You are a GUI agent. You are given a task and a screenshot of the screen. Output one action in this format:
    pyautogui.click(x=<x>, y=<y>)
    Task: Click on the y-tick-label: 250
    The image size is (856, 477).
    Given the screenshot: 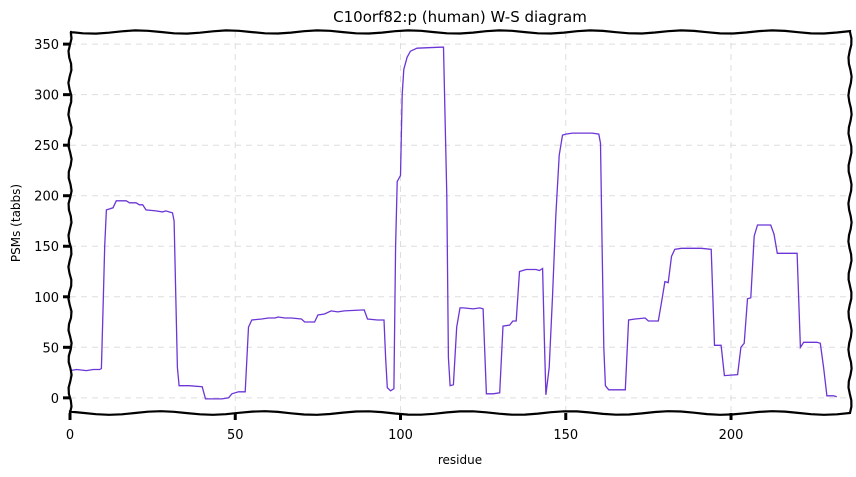 What is the action you would take?
    pyautogui.click(x=46, y=146)
    